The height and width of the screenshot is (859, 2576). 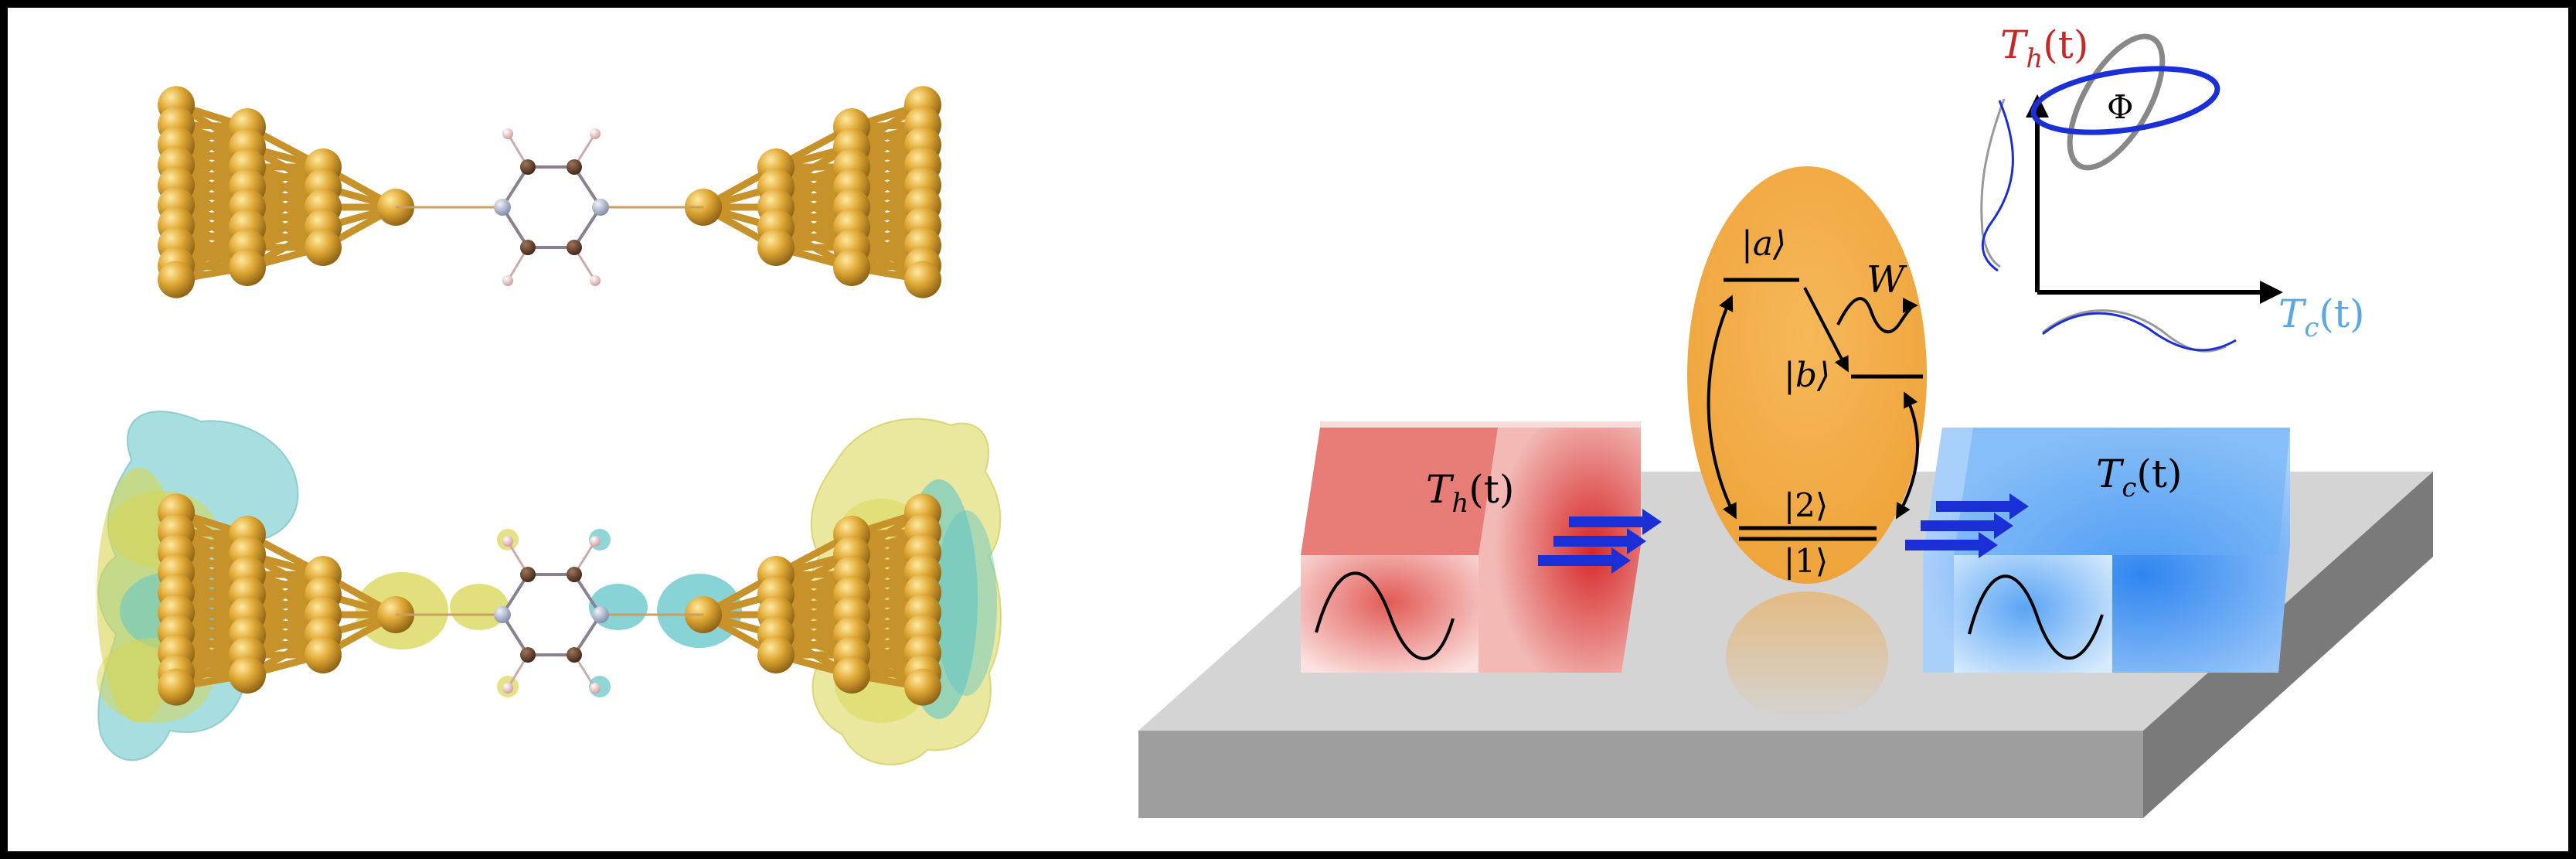 I want to click on iso-cyan-right-b, so click(x=966, y=603).